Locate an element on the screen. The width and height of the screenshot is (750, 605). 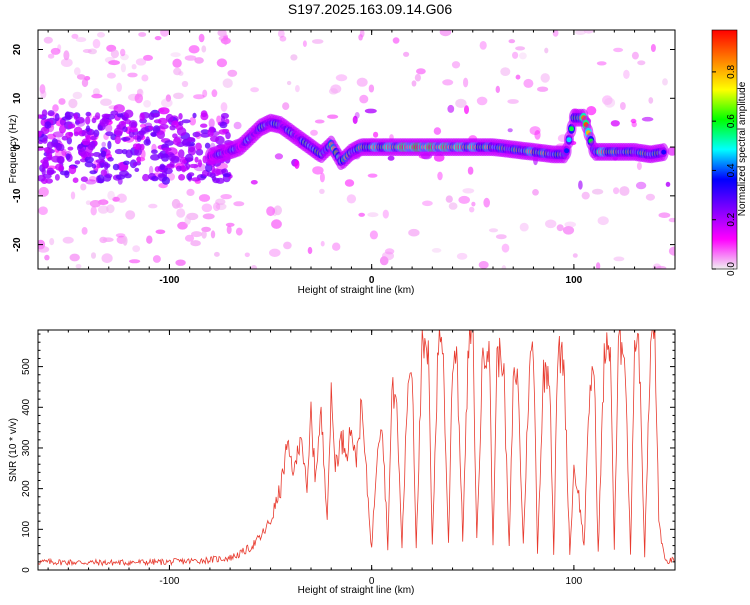
colorbar-tick-label: 0.4 is located at coordinates (731, 170).